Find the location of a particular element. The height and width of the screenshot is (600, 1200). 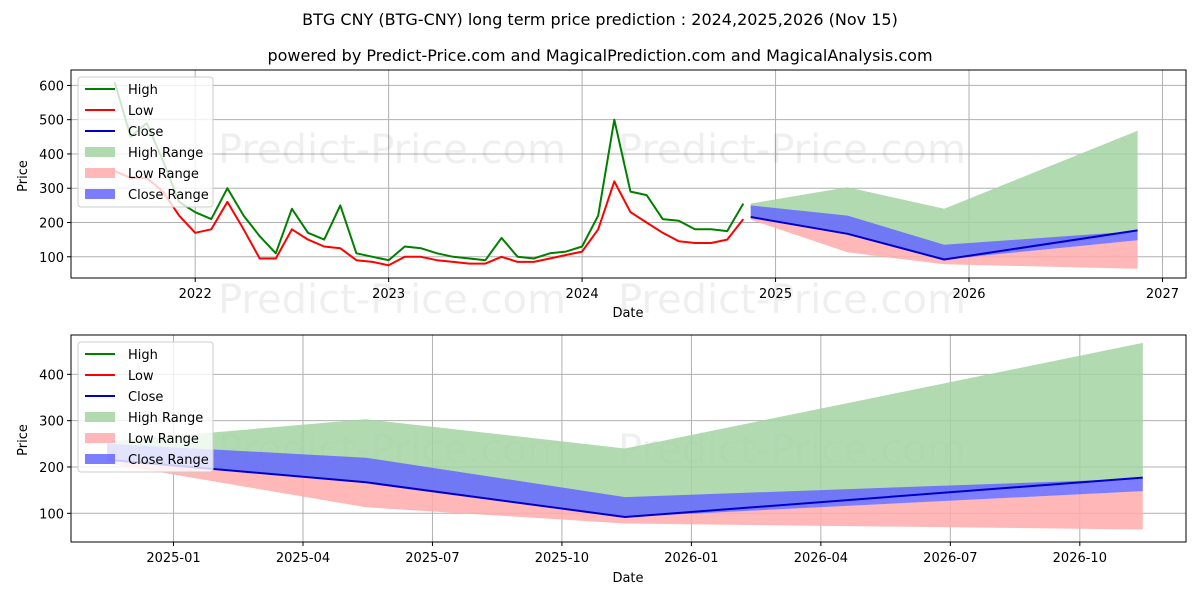

x-tick-label: 2023 is located at coordinates (388, 294).